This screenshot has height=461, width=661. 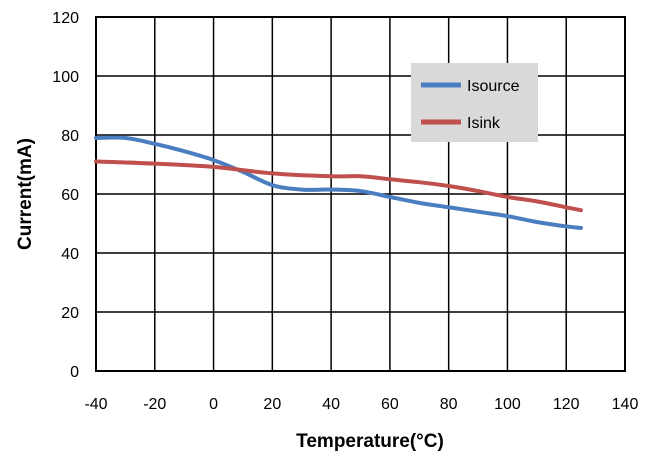 What do you see at coordinates (154, 404) in the screenshot?
I see `x-tick-label: -20` at bounding box center [154, 404].